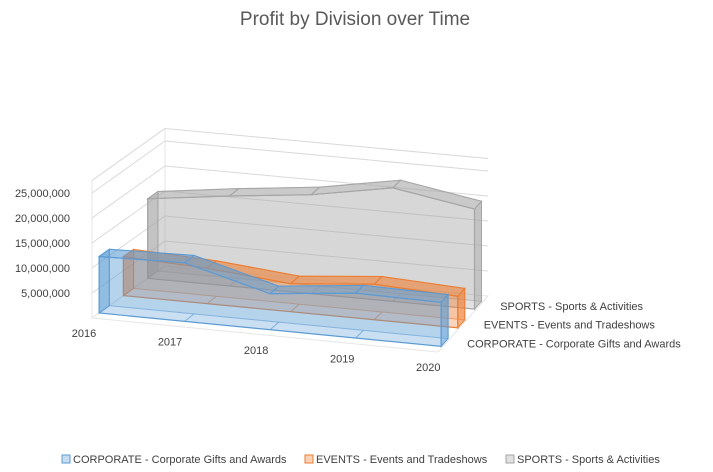 Image resolution: width=713 pixels, height=472 pixels. I want to click on y-tick-label: 25,000,000, so click(42, 194).